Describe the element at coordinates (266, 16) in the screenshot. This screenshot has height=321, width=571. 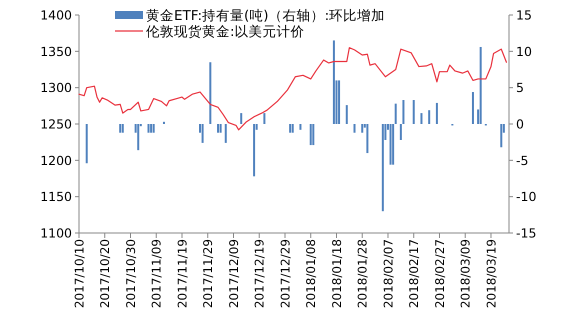
I see `legend-label: 黄金ETF:持有量(吨)（右轴）:环比增加` at that location.